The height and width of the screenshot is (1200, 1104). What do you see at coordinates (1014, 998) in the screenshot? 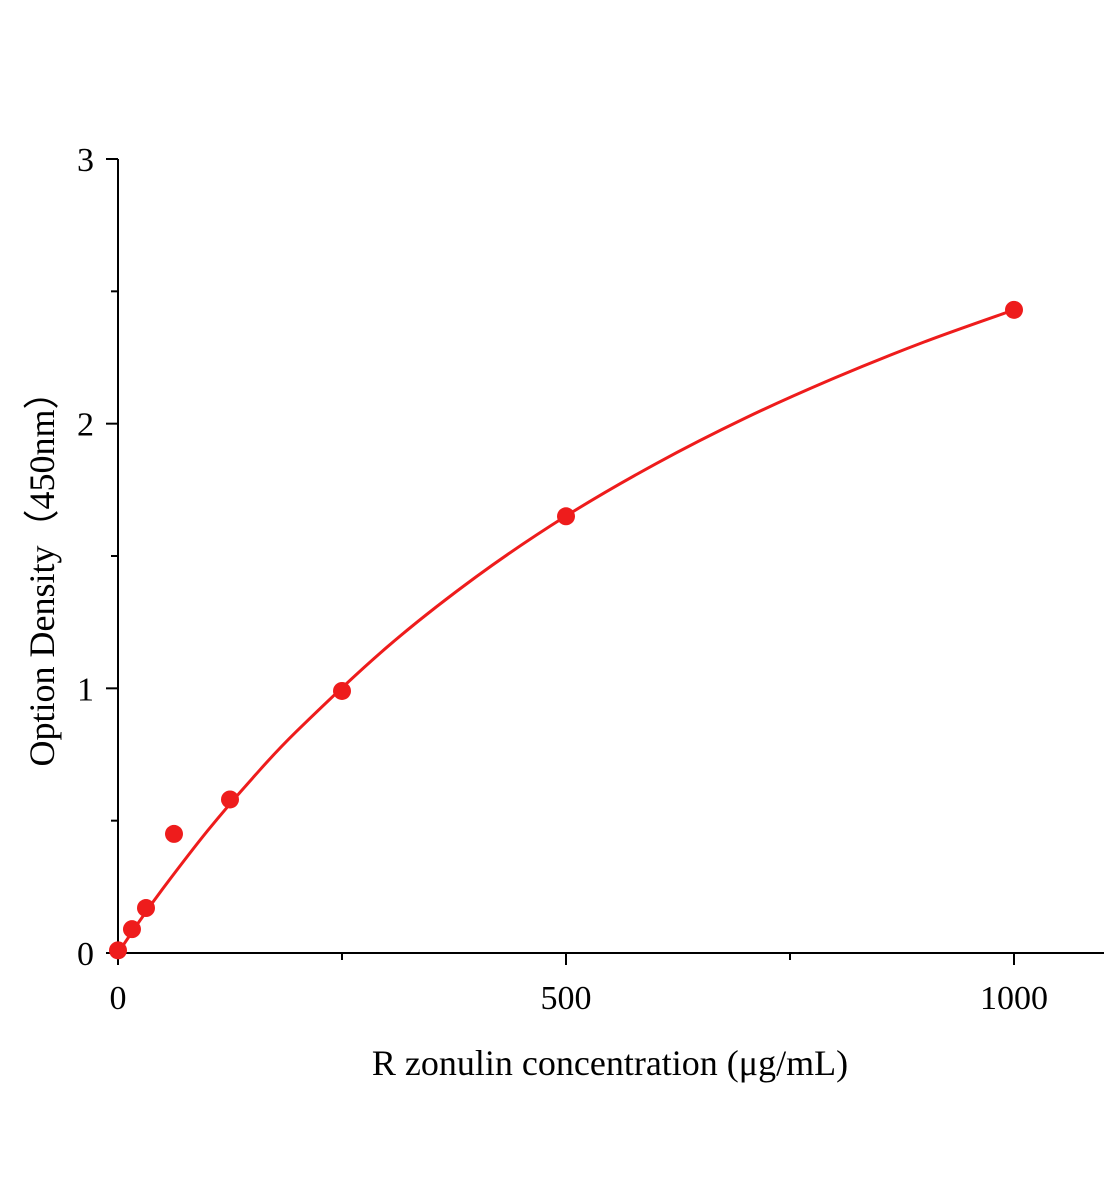
I see `x-tick-label: 1000` at bounding box center [1014, 998].